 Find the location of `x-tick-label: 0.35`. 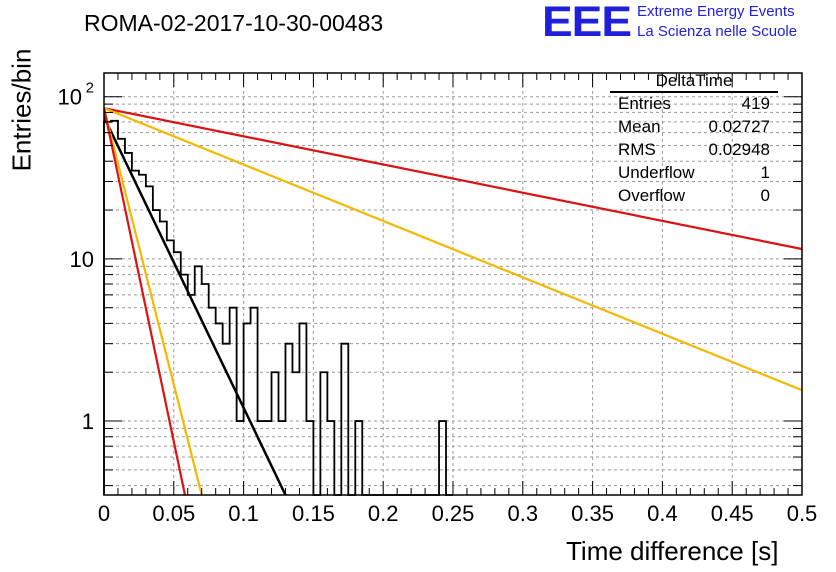

x-tick-label: 0.35 is located at coordinates (592, 513).